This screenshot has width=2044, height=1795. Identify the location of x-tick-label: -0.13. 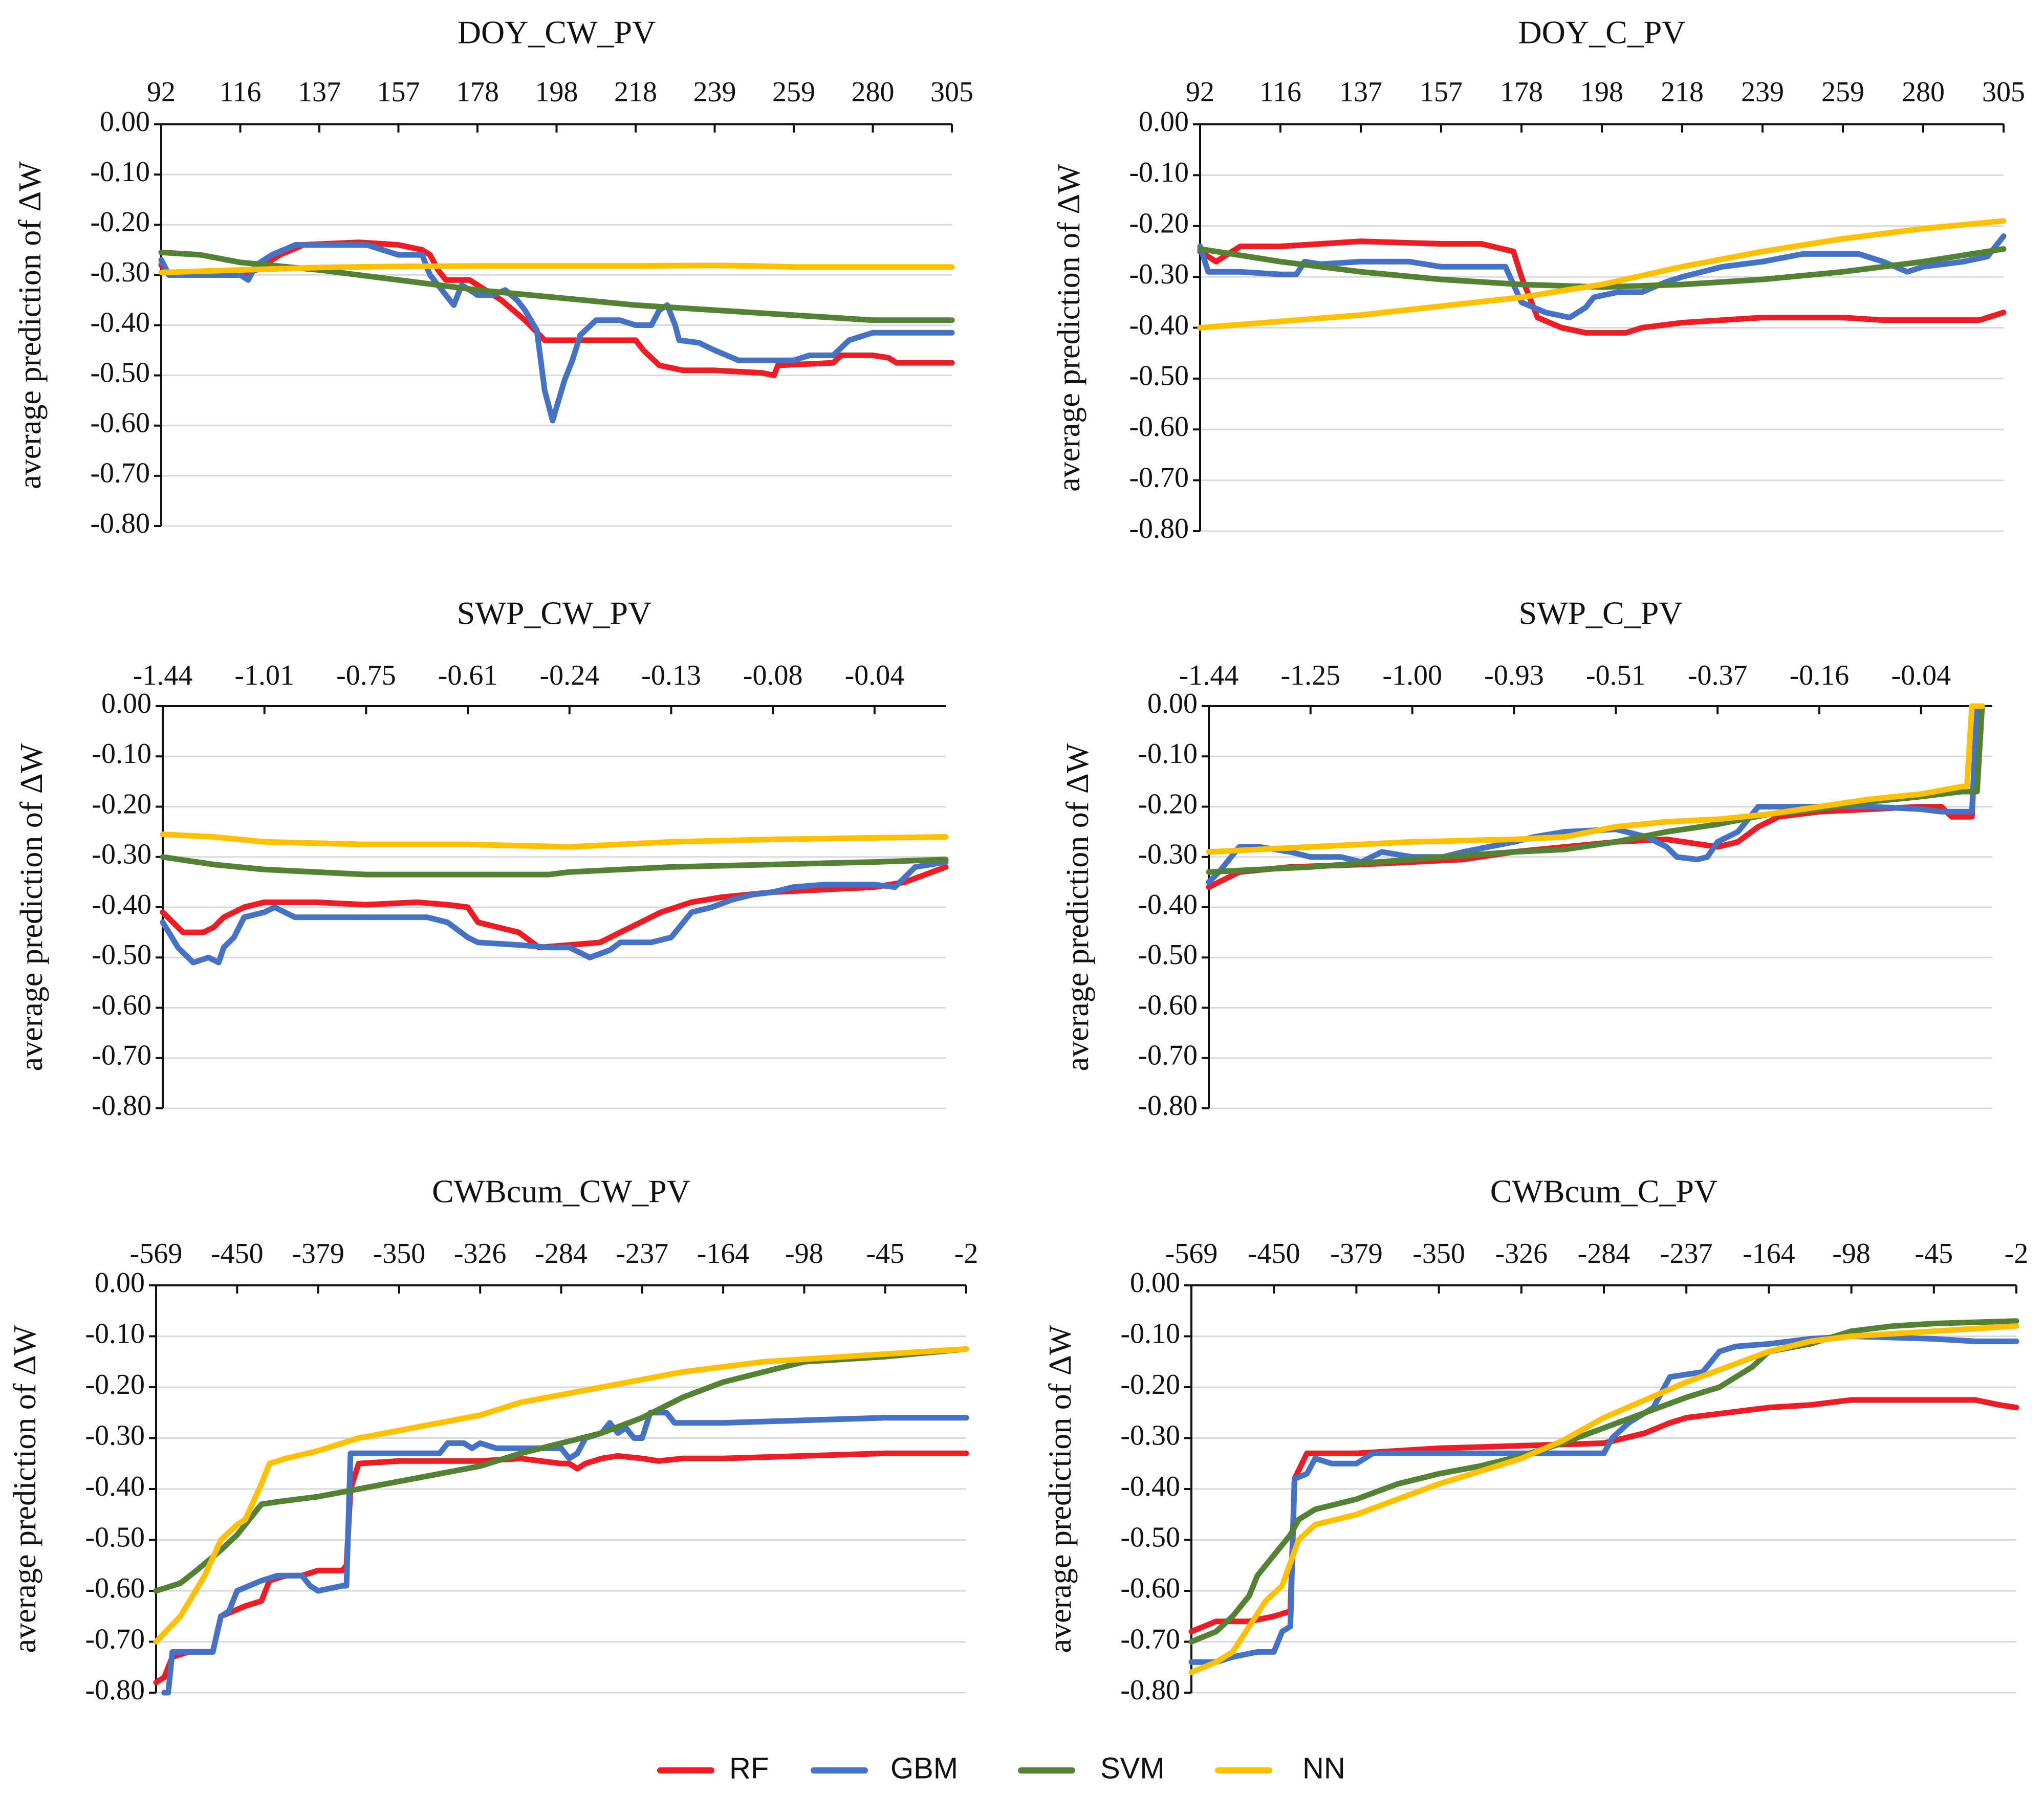
(671, 675).